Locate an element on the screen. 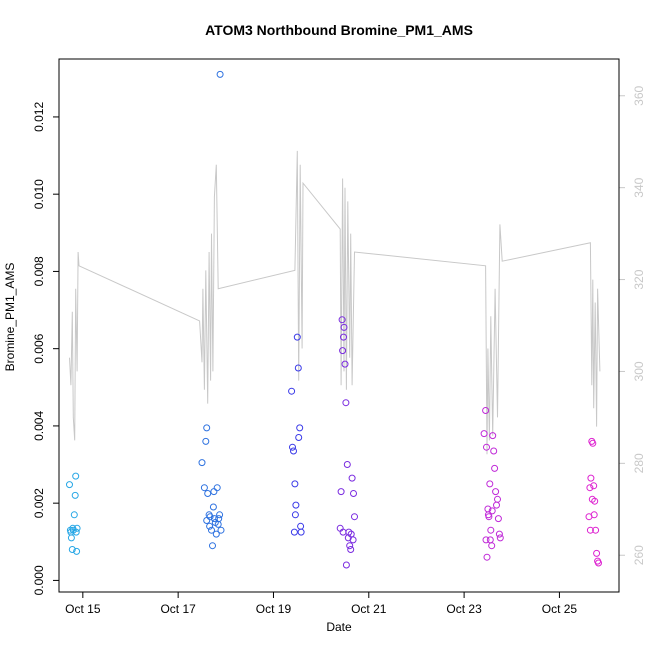  y2-tick-label: 340 is located at coordinates (639, 187).